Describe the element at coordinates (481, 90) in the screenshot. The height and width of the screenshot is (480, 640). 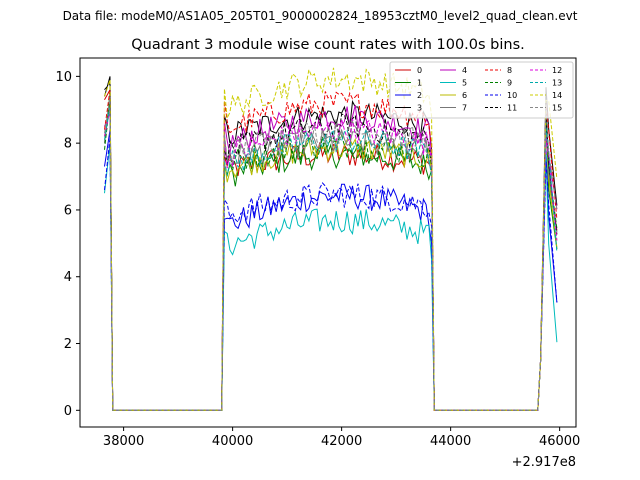
I see `legend-box` at that location.